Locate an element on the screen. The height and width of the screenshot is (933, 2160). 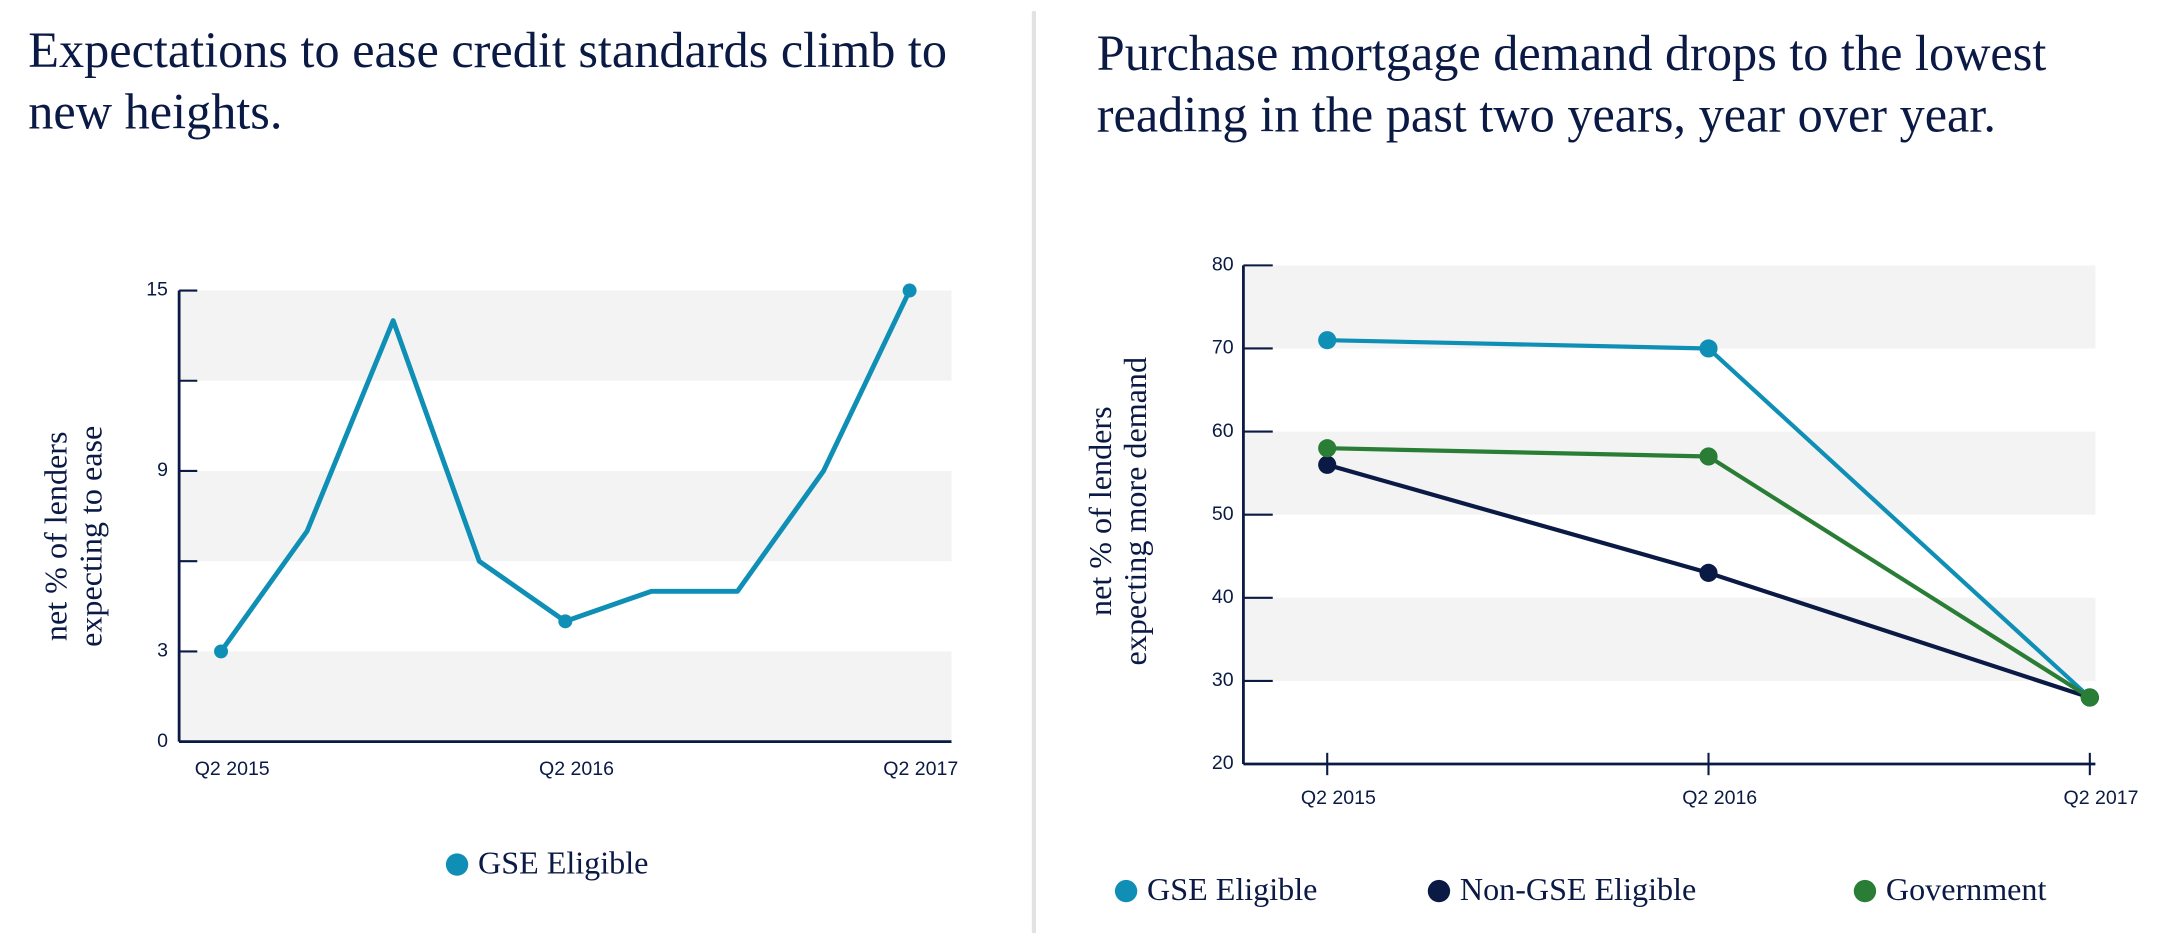
legend-label: Government is located at coordinates (1966, 889).